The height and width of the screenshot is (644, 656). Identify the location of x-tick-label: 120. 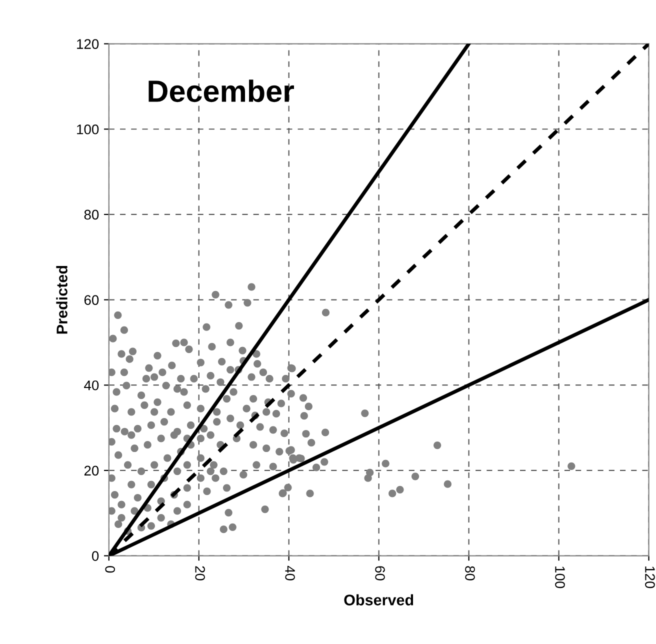
(650, 577).